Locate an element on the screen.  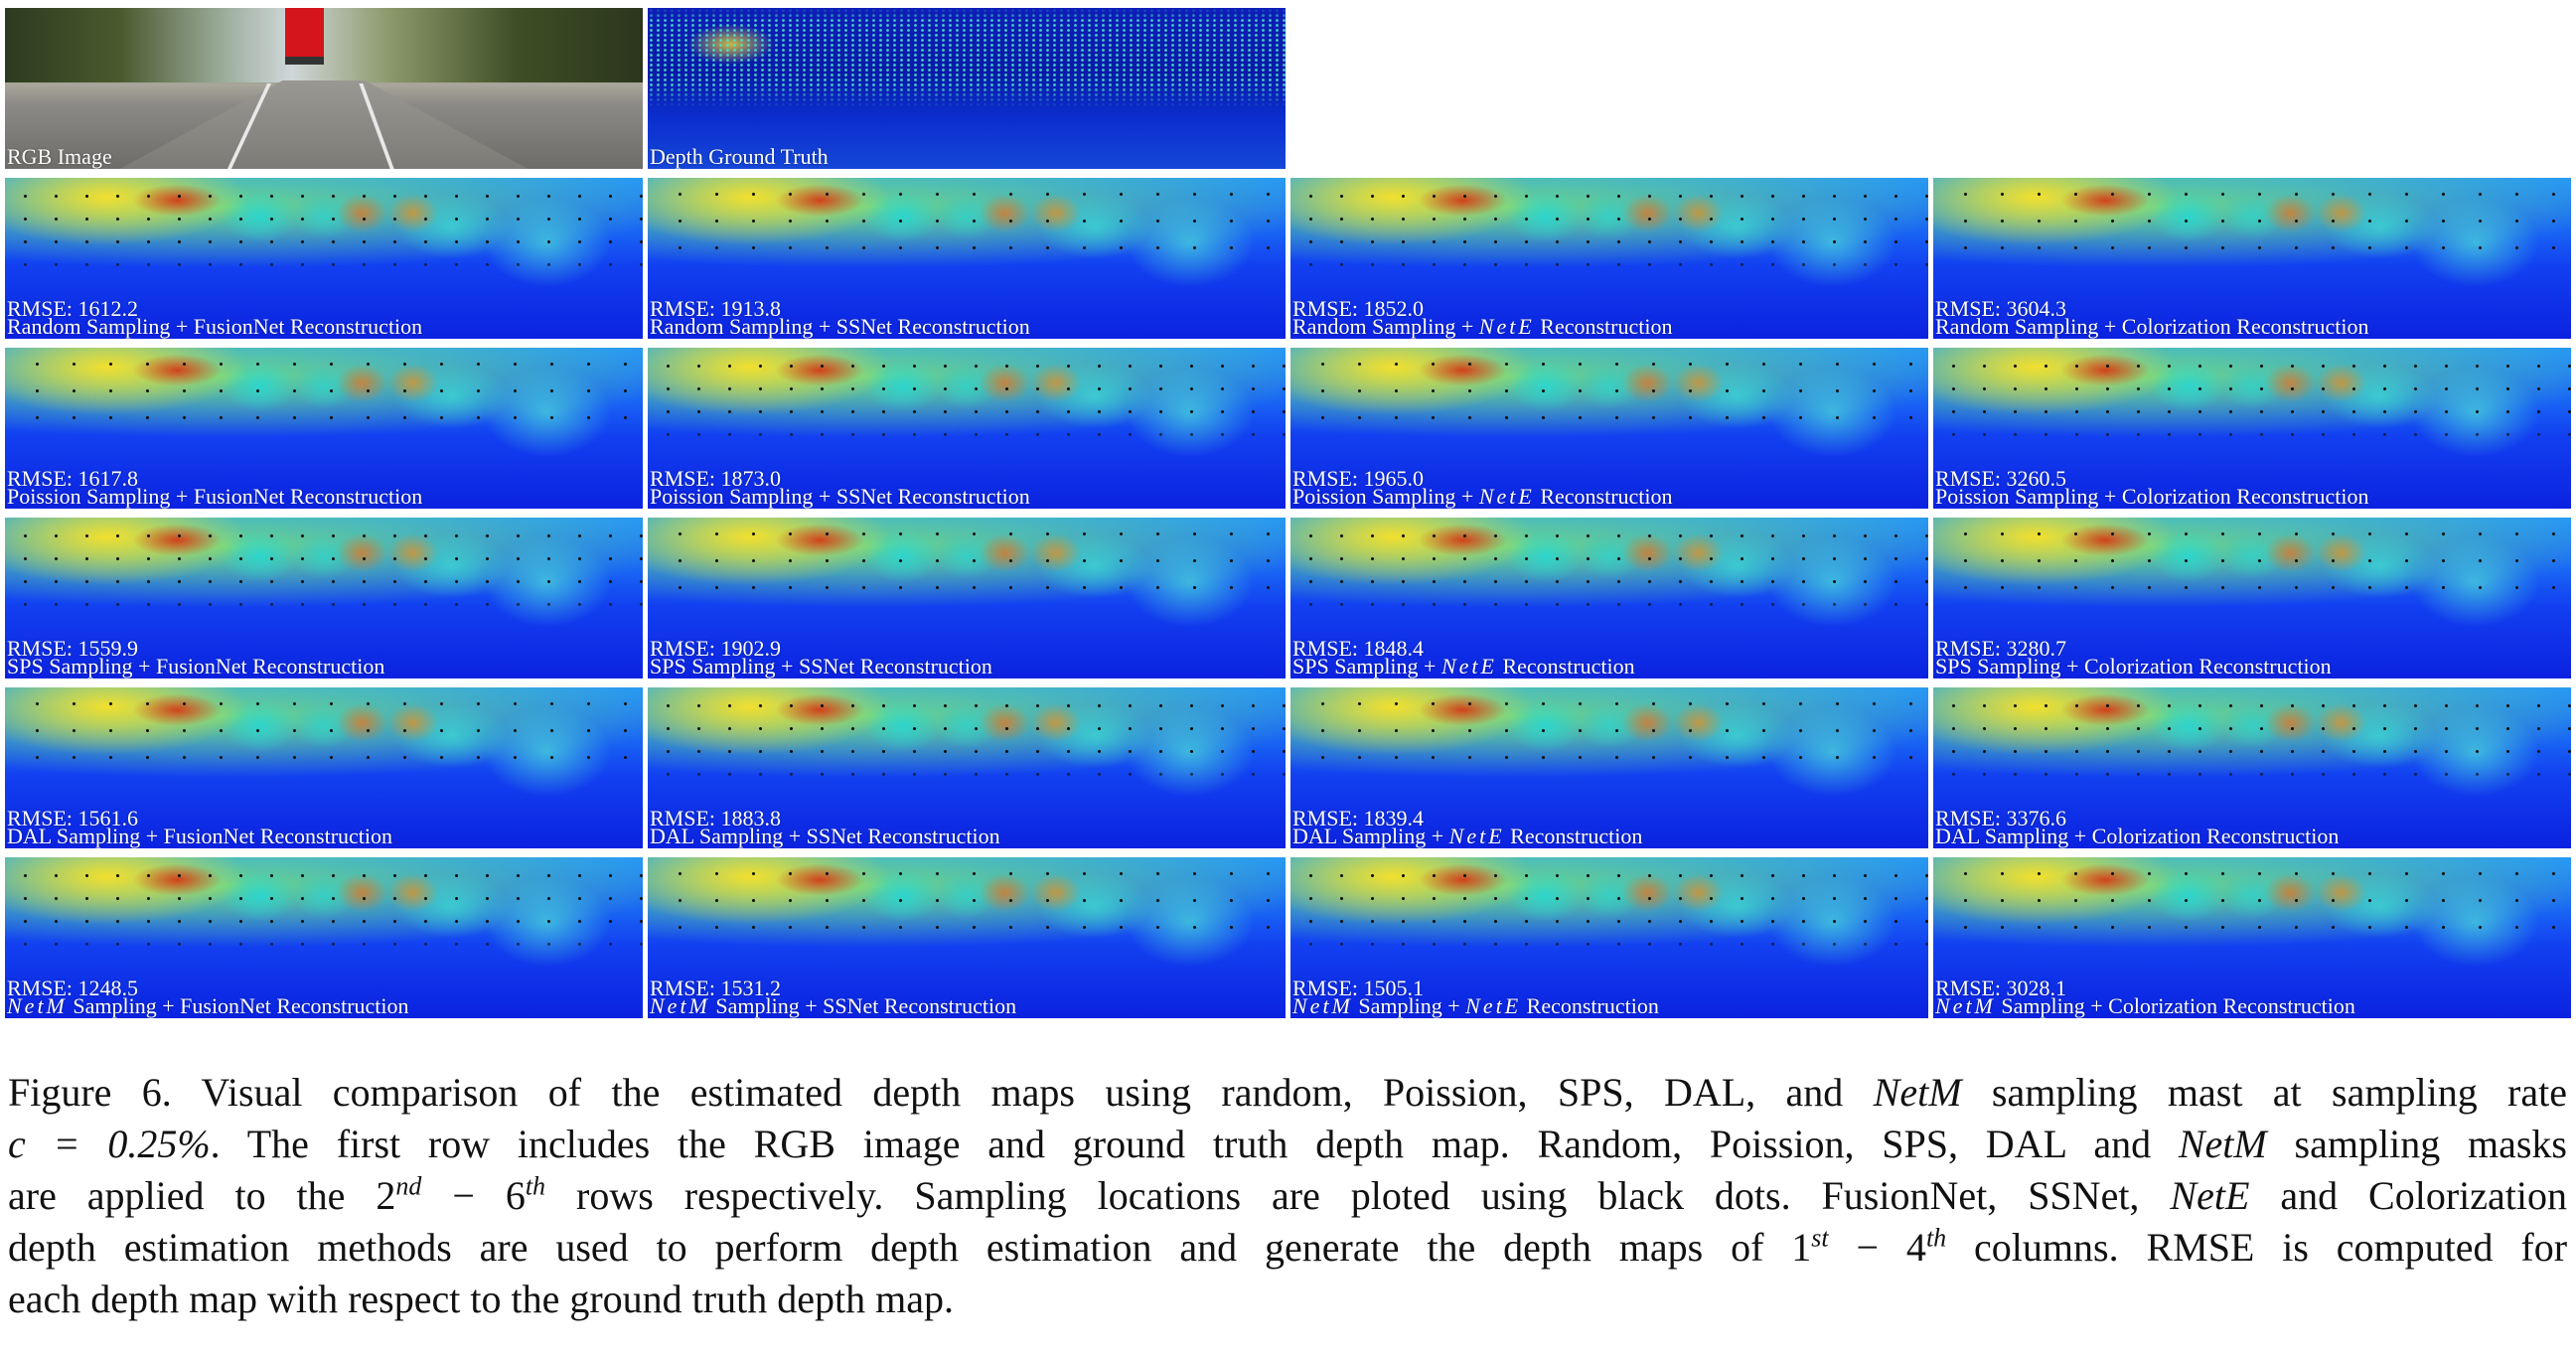
method-label: NetM Sampling + FusionNet Reconstruction is located at coordinates (208, 1006).